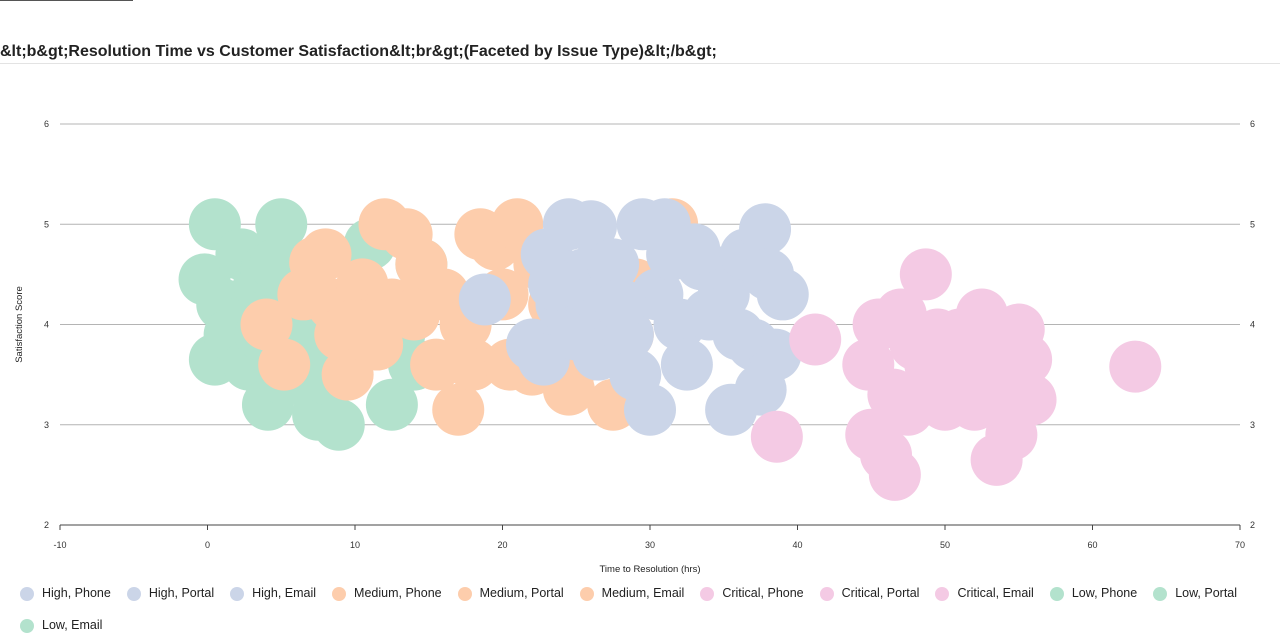 The width and height of the screenshot is (1280, 644). I want to click on legend-item: Medium, Portal, so click(510, 593).